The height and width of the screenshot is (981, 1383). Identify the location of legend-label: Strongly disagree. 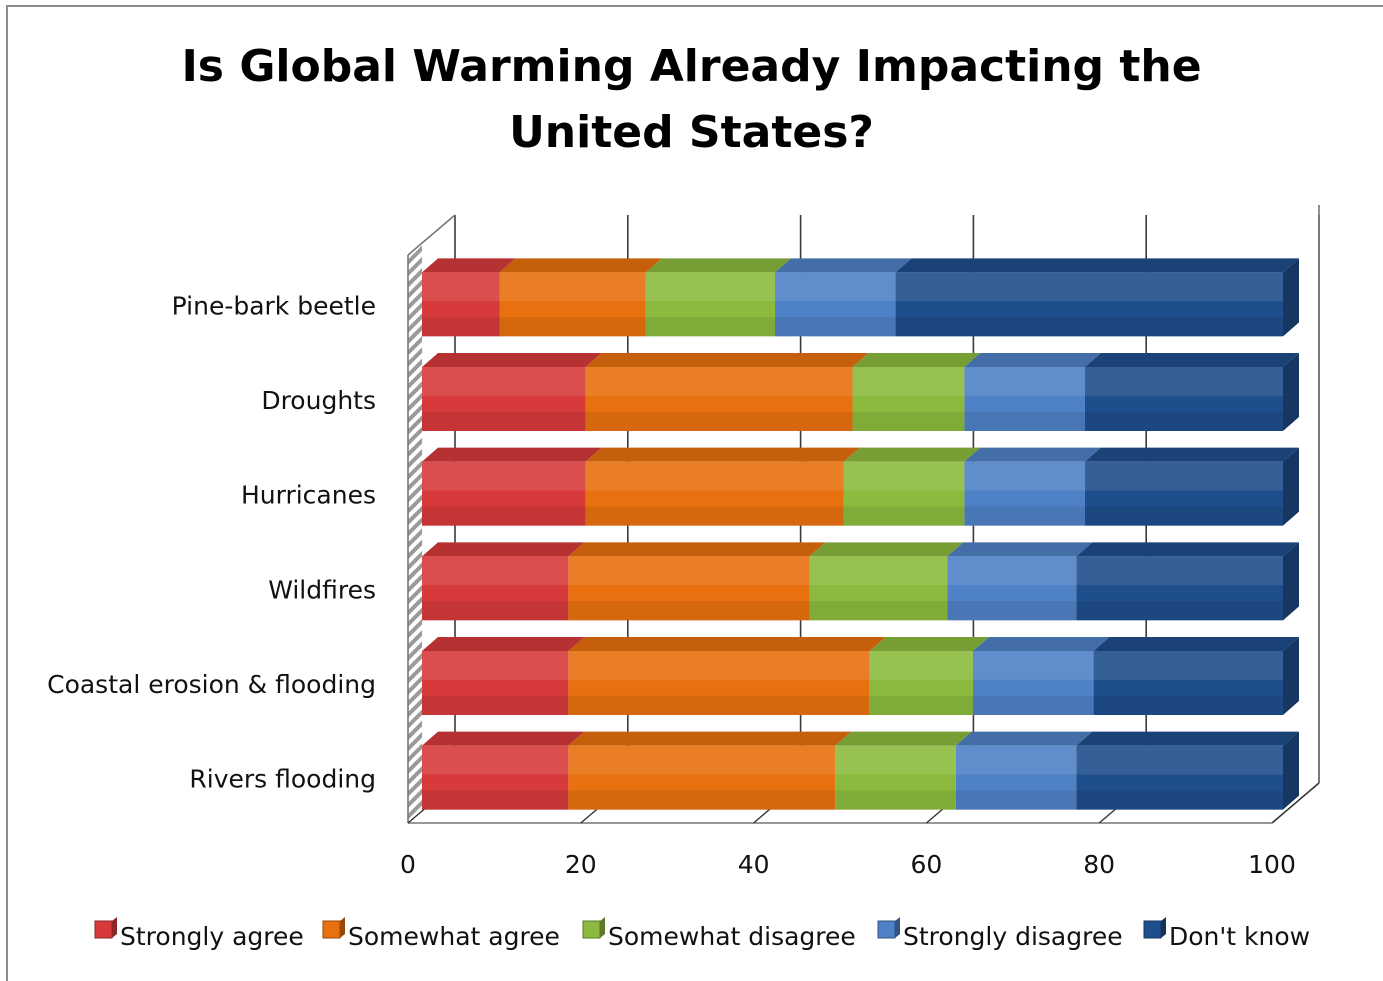
(1013, 936).